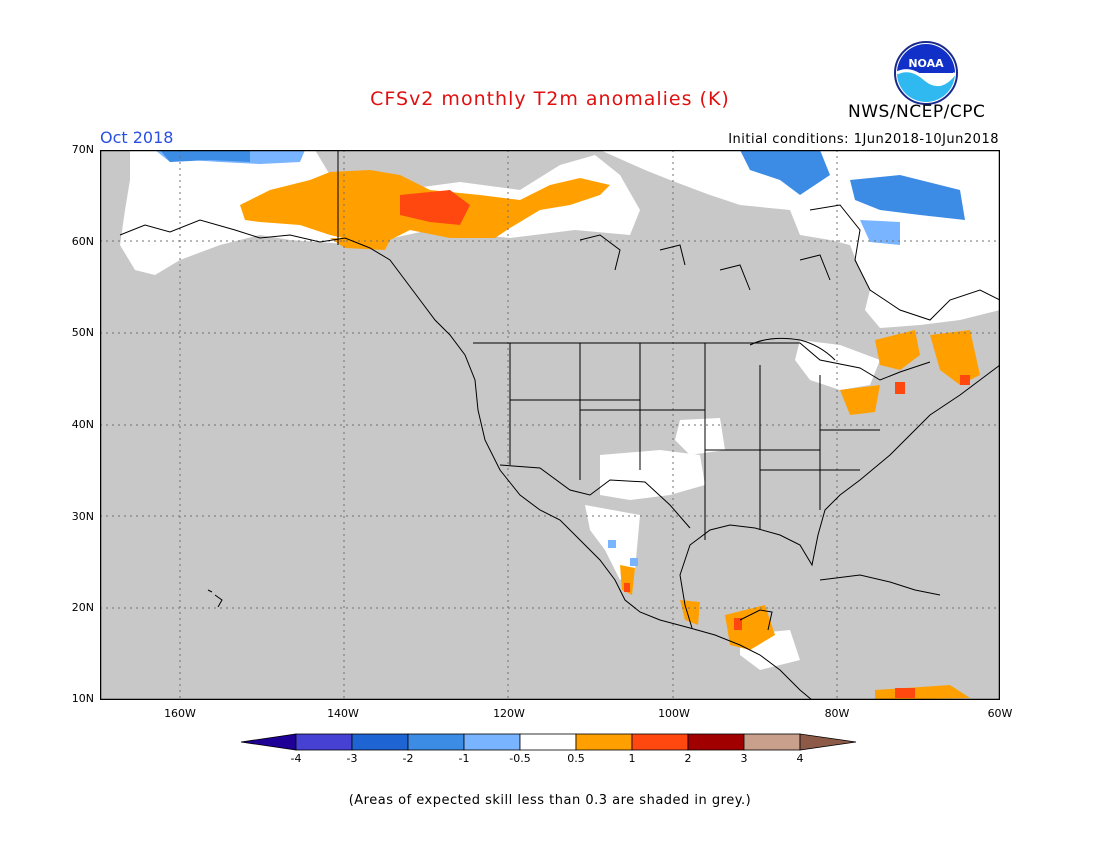 This screenshot has width=1100, height=850. What do you see at coordinates (595, 496) in the screenshot?
I see `us-mexico-border` at bounding box center [595, 496].